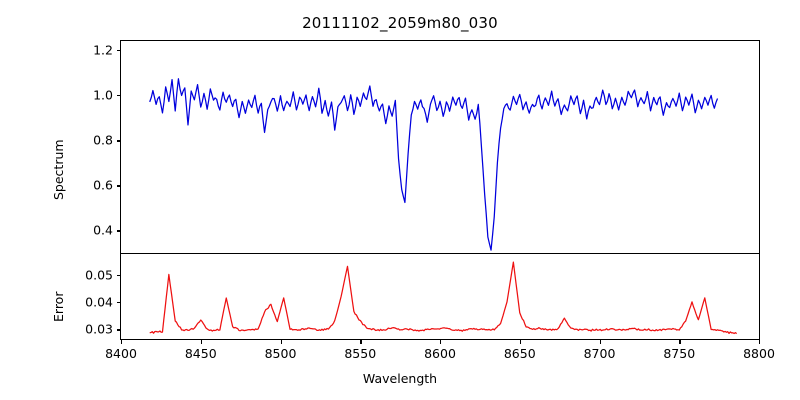 The height and width of the screenshot is (400, 800). What do you see at coordinates (99, 302) in the screenshot?
I see `y-ticklabel-error-1: 0.04` at bounding box center [99, 302].